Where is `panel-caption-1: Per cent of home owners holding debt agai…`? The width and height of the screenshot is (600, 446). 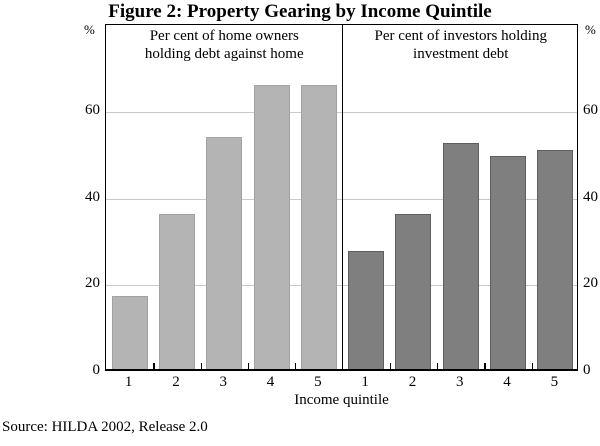
panel-caption-1: Per cent of home owners holding debt agai… is located at coordinates (224, 45).